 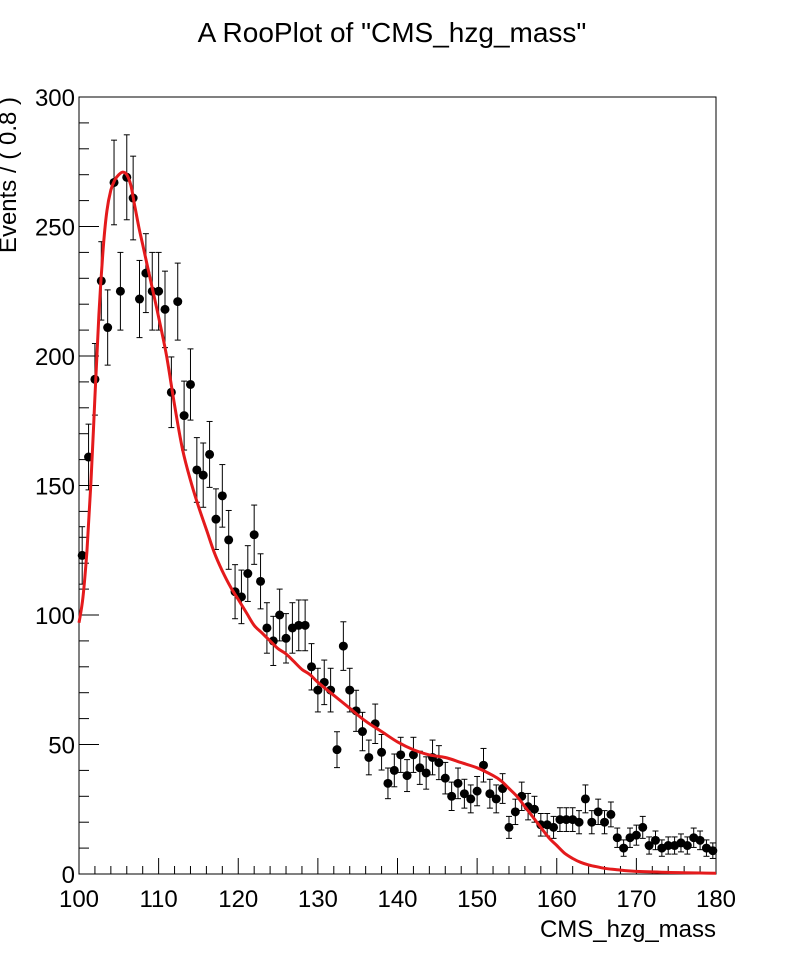 I want to click on chart-title: A RooPlot of "CMS_hzg_mass", so click(x=392, y=32).